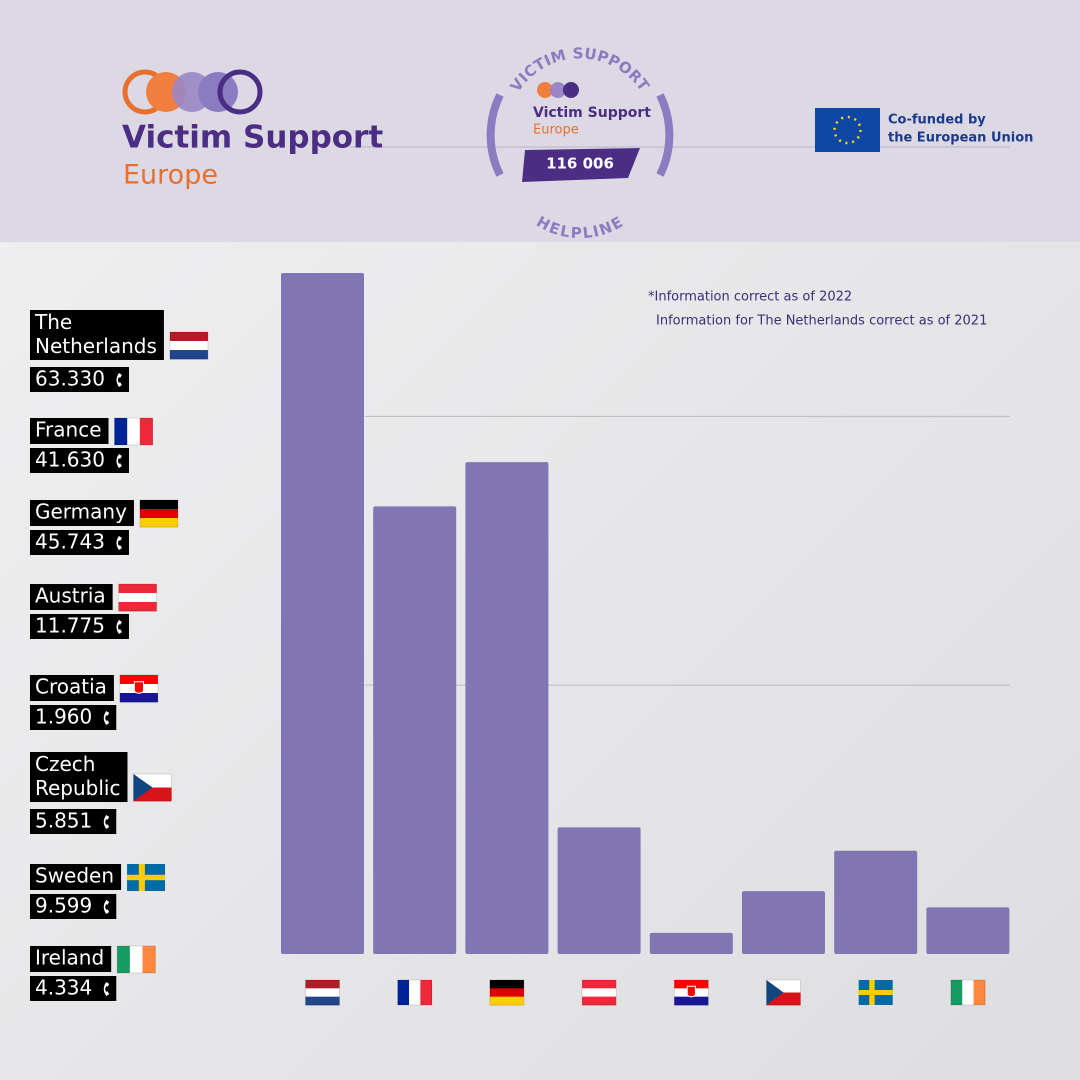 This screenshot has height=1080, width=1080. What do you see at coordinates (63, 906) in the screenshot?
I see `value-label: 9.599` at bounding box center [63, 906].